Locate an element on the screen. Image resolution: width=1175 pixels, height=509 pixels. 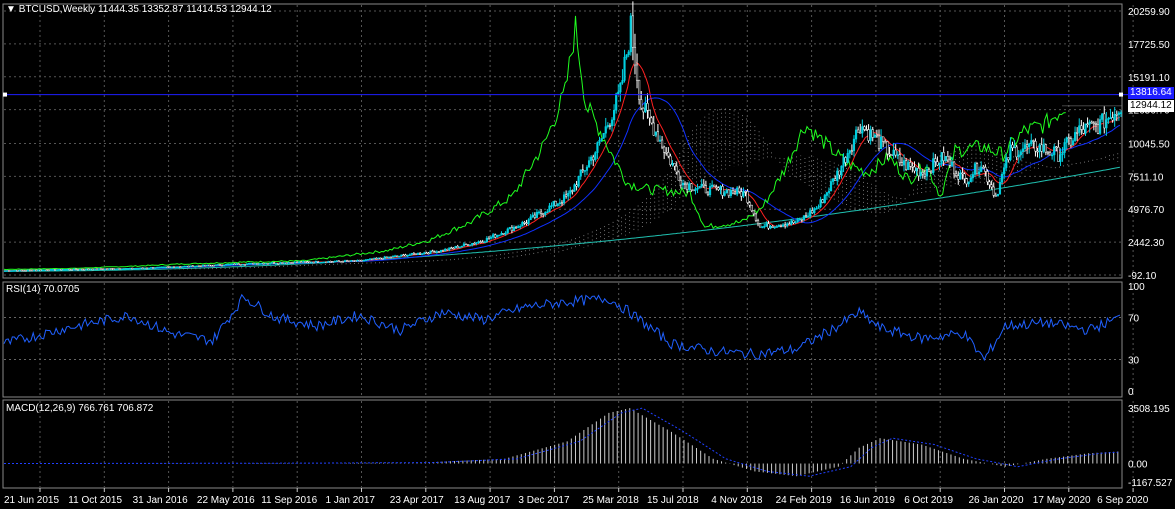
macd-title: MACD(12,26,9) 766.761 706.872 is located at coordinates (80, 408).